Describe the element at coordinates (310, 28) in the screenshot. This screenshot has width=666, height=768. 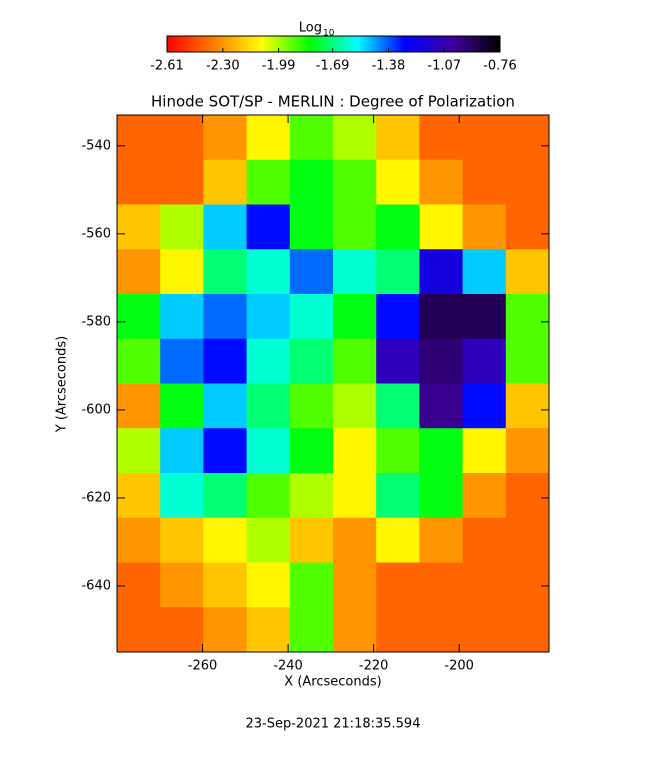
I see `colorbar-label: Log` at that location.